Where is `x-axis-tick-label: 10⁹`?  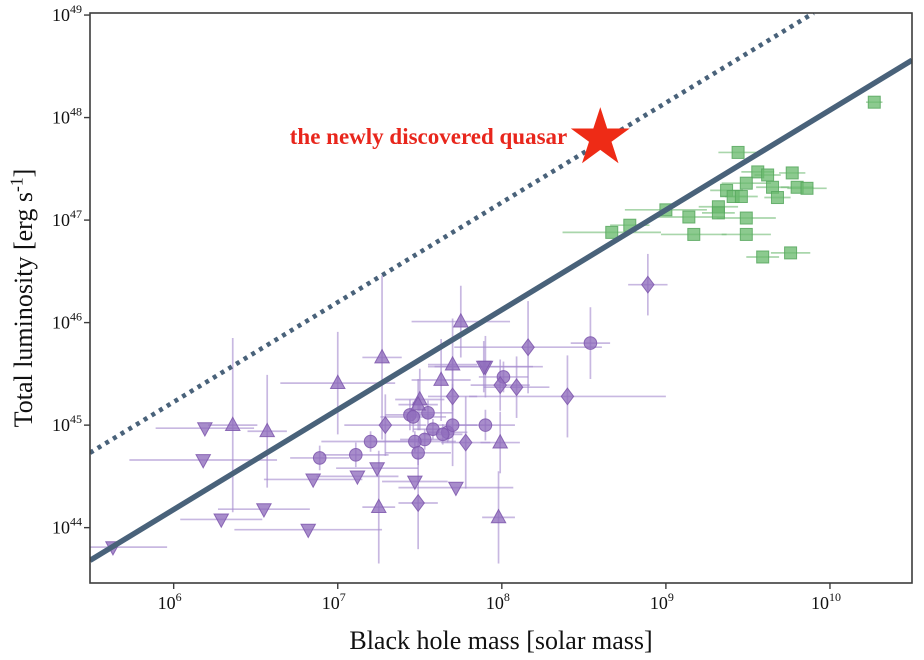
x-axis-tick-label: 10⁹ is located at coordinates (662, 601).